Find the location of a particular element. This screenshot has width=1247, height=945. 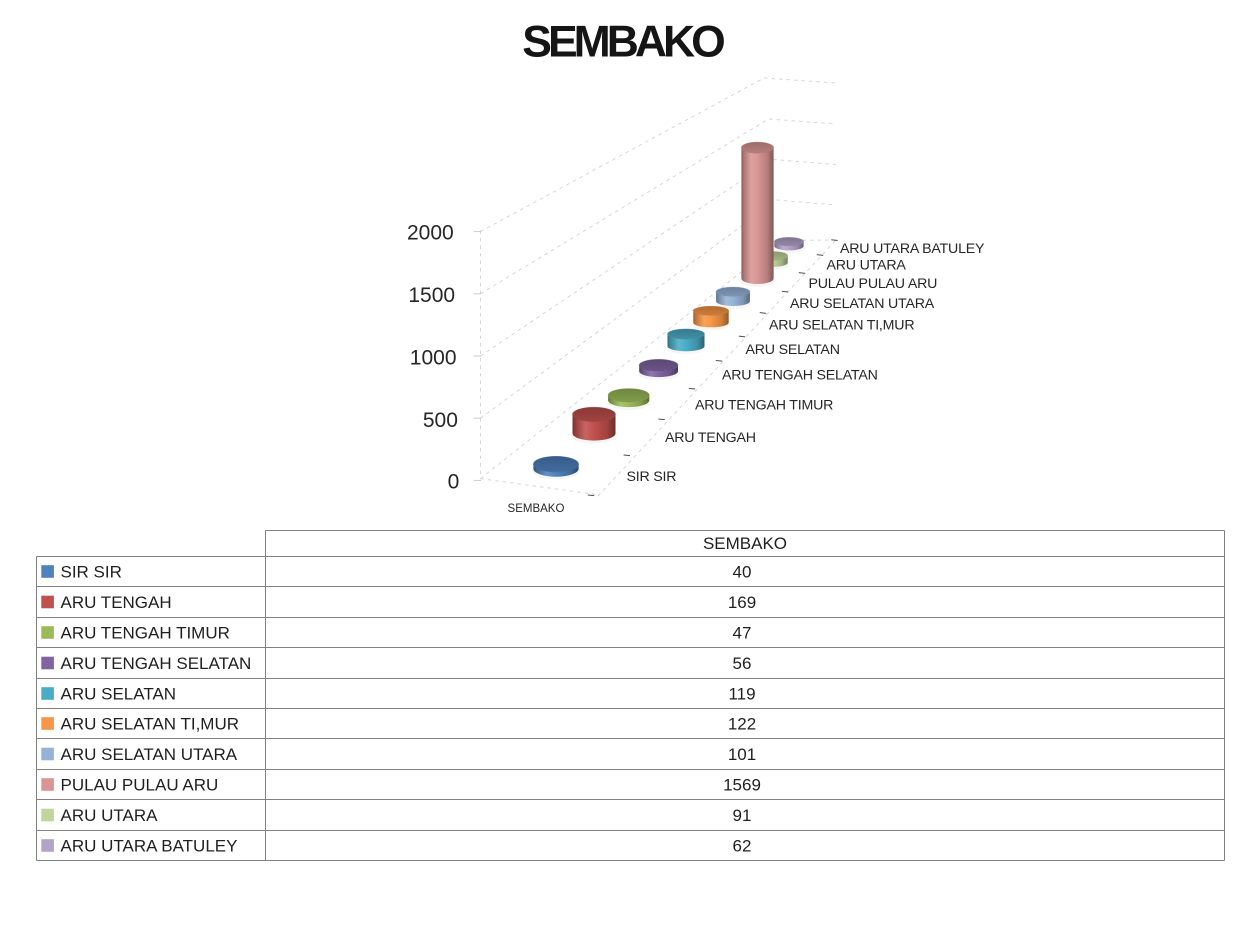

svg-text: 122 is located at coordinates (742, 724).